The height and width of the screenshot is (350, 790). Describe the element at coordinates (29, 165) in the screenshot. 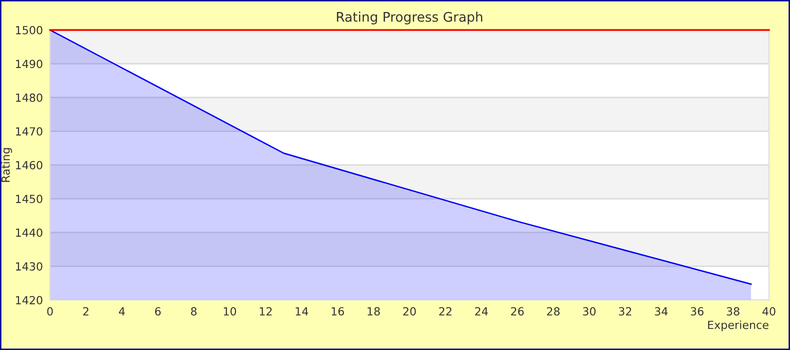

I see `y-tick-label: 1460` at that location.